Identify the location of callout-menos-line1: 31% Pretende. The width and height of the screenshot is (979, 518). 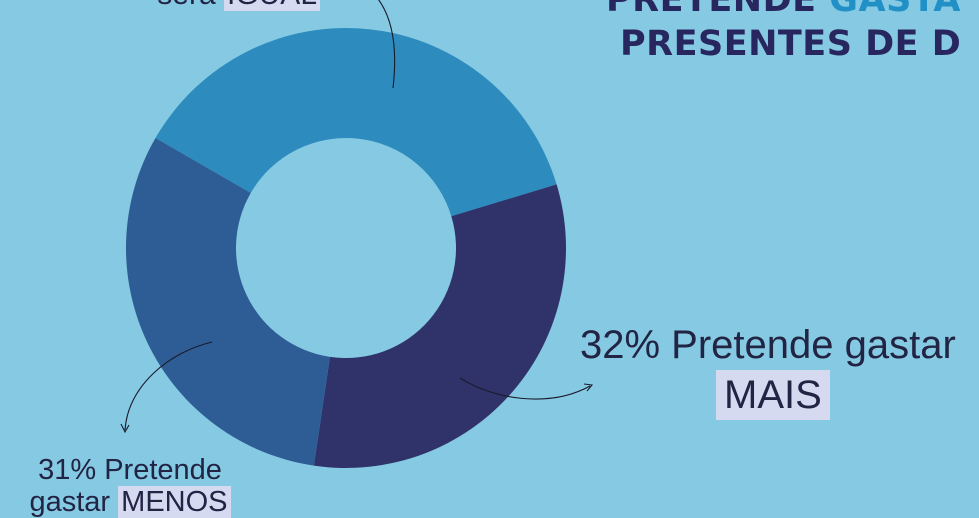
(130, 470).